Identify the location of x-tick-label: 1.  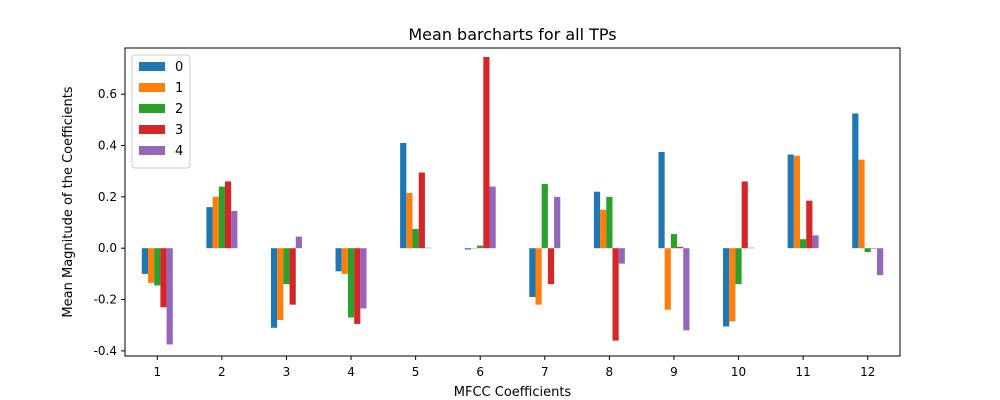
(157, 372).